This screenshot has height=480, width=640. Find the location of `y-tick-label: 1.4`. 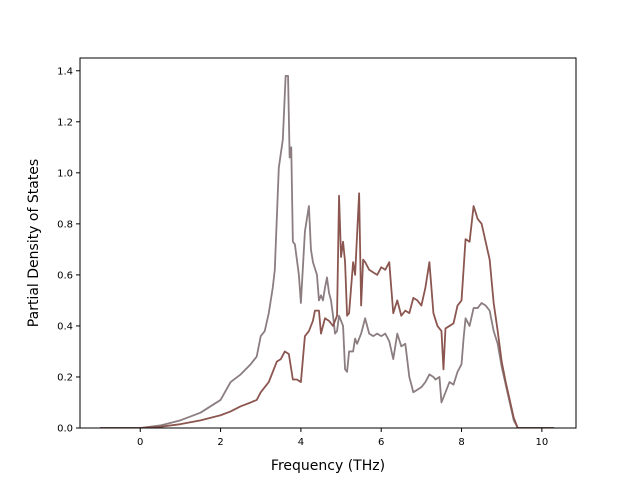

y-tick-label: 1.4 is located at coordinates (65, 71).